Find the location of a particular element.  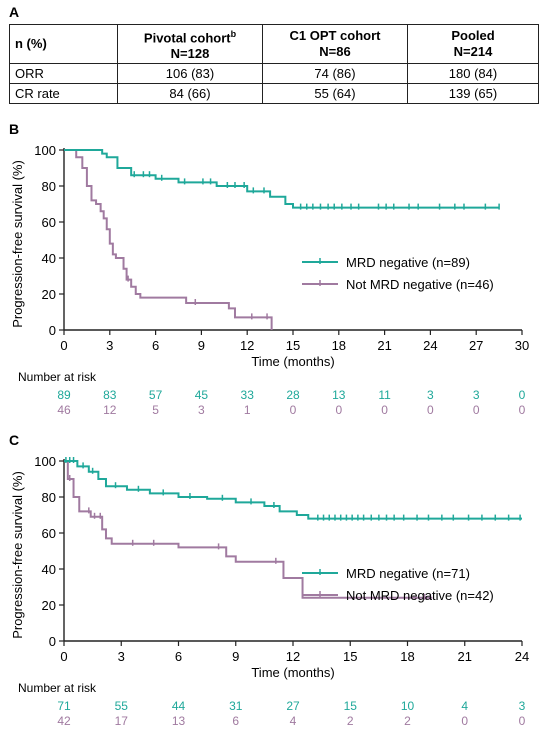

panel-b-label: B is located at coordinates (14, 129).